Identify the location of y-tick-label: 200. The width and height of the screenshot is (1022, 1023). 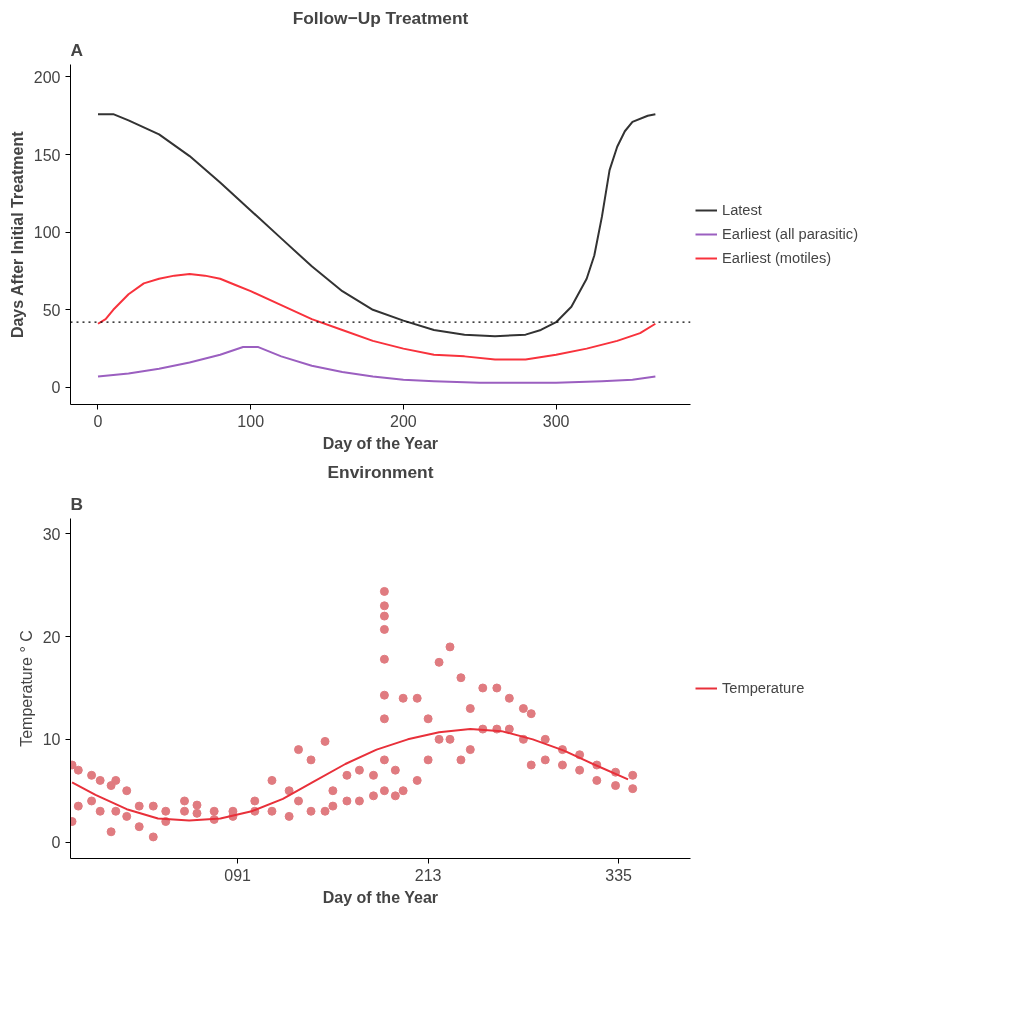
(47, 77).